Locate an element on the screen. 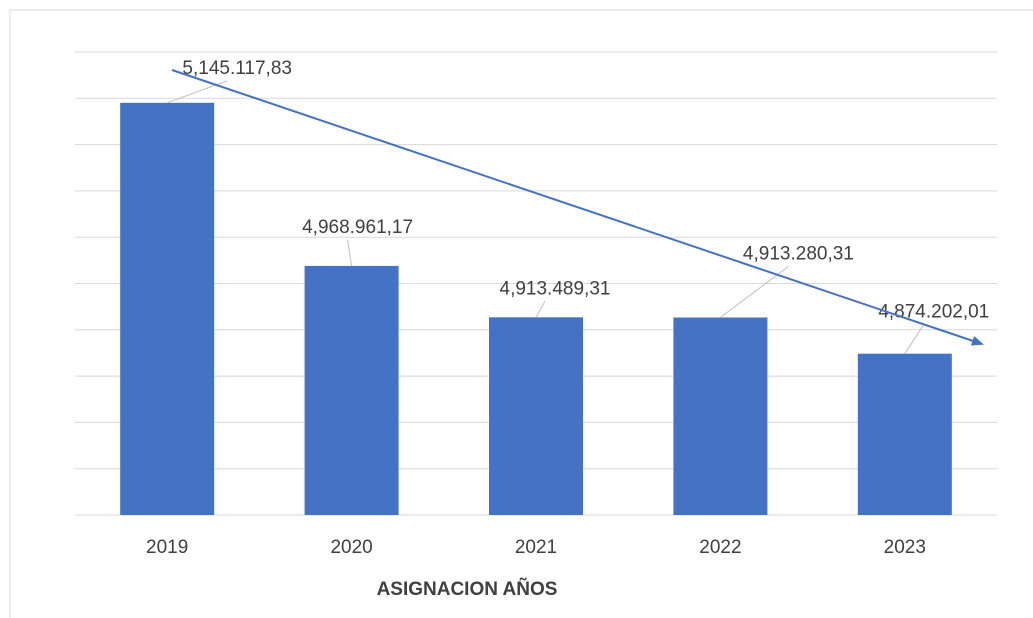 The image size is (1033, 618). x-tick-label: 2020 is located at coordinates (351, 547).